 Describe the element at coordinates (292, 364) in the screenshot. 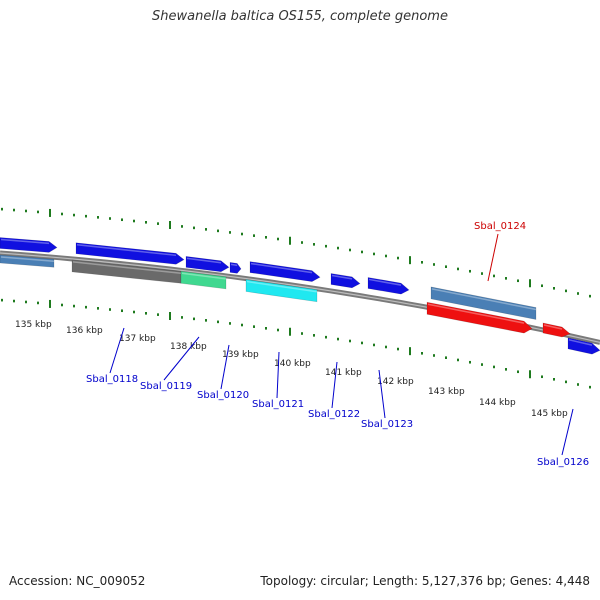

I see `scale-label: 140 kbp` at that location.